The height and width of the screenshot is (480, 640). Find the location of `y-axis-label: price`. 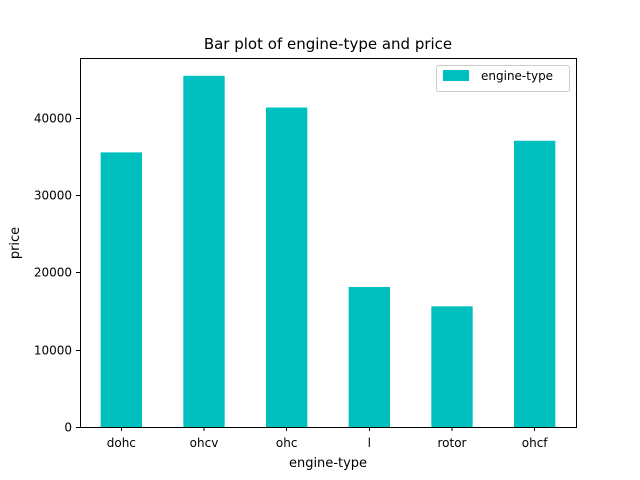

y-axis-label: price is located at coordinates (15, 243).